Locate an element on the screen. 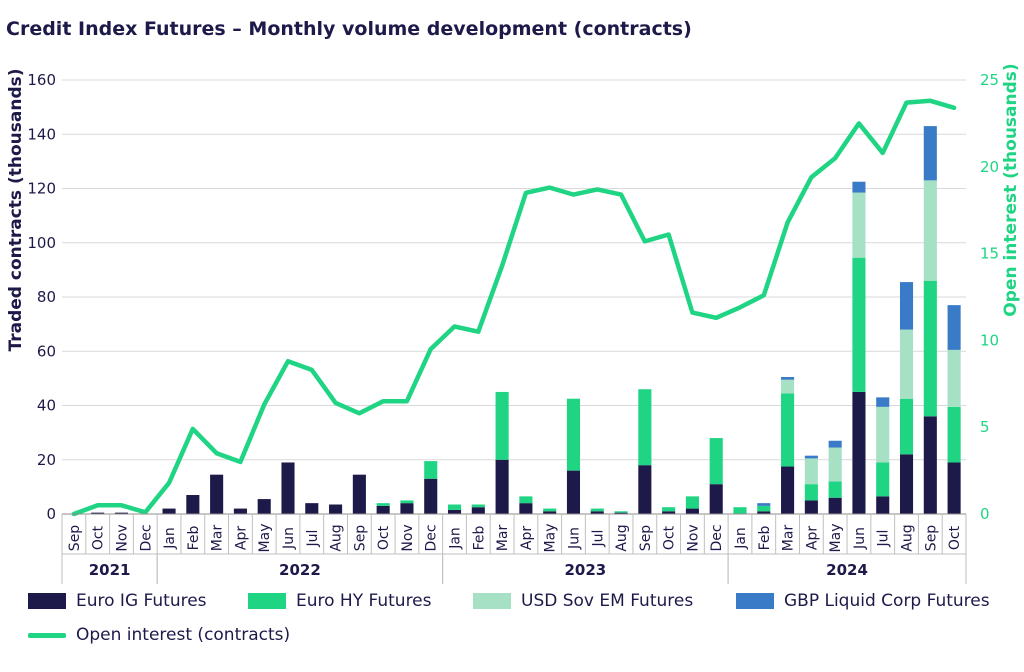  y-tick-label-right: 20 is located at coordinates (989, 167).